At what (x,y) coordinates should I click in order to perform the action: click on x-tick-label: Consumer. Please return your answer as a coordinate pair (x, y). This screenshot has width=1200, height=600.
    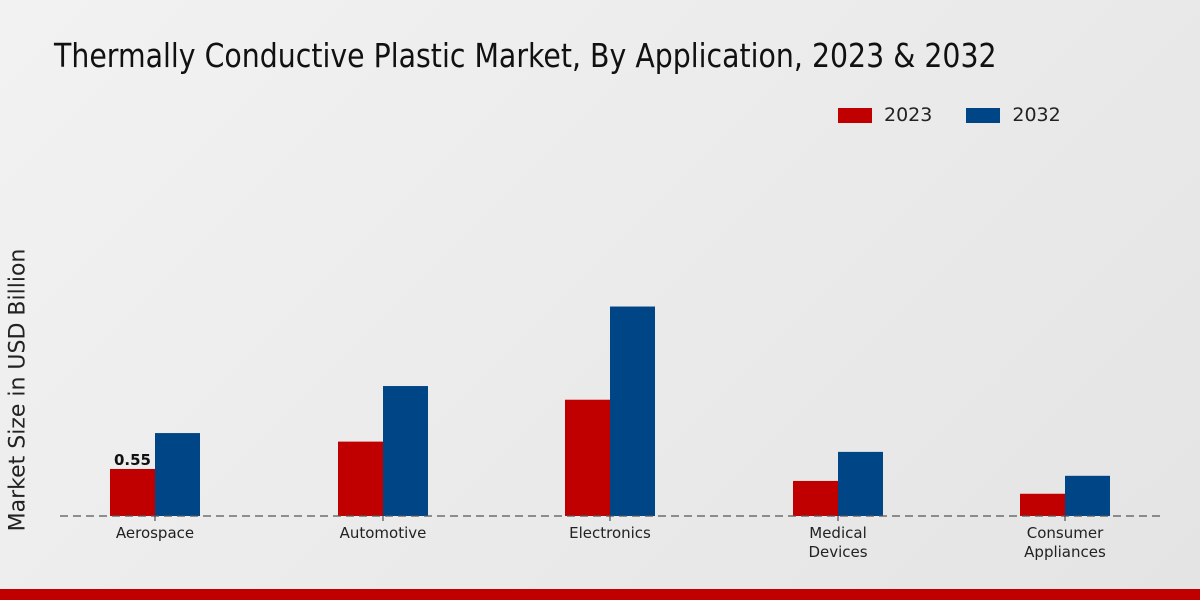
    Looking at the image, I should click on (1065, 533).